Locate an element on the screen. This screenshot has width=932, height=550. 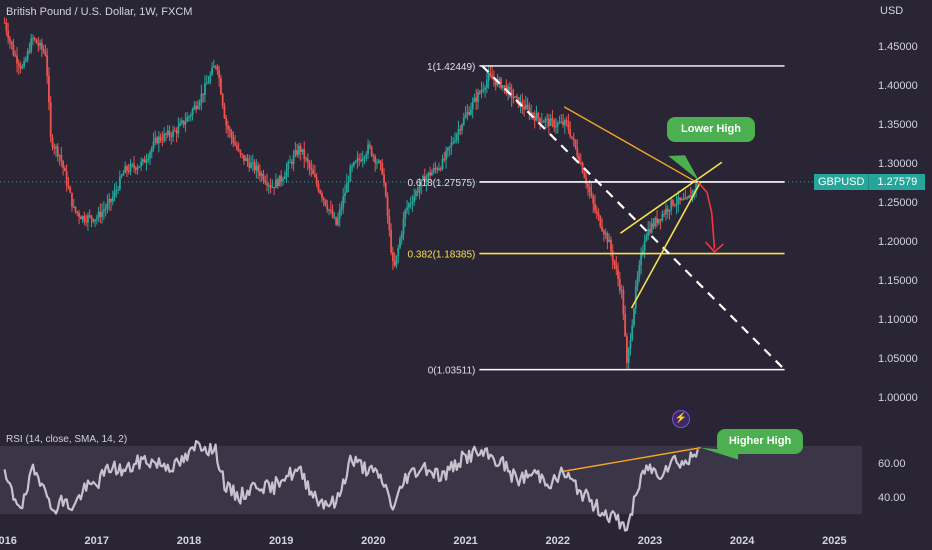
price-tick-label: 1.35000 is located at coordinates (898, 125).